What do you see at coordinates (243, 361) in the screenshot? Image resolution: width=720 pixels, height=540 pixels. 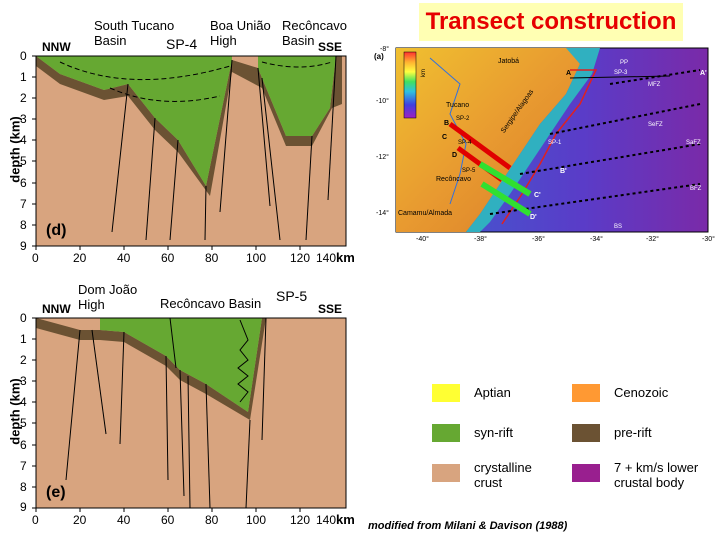 I see `interfingering` at bounding box center [243, 361].